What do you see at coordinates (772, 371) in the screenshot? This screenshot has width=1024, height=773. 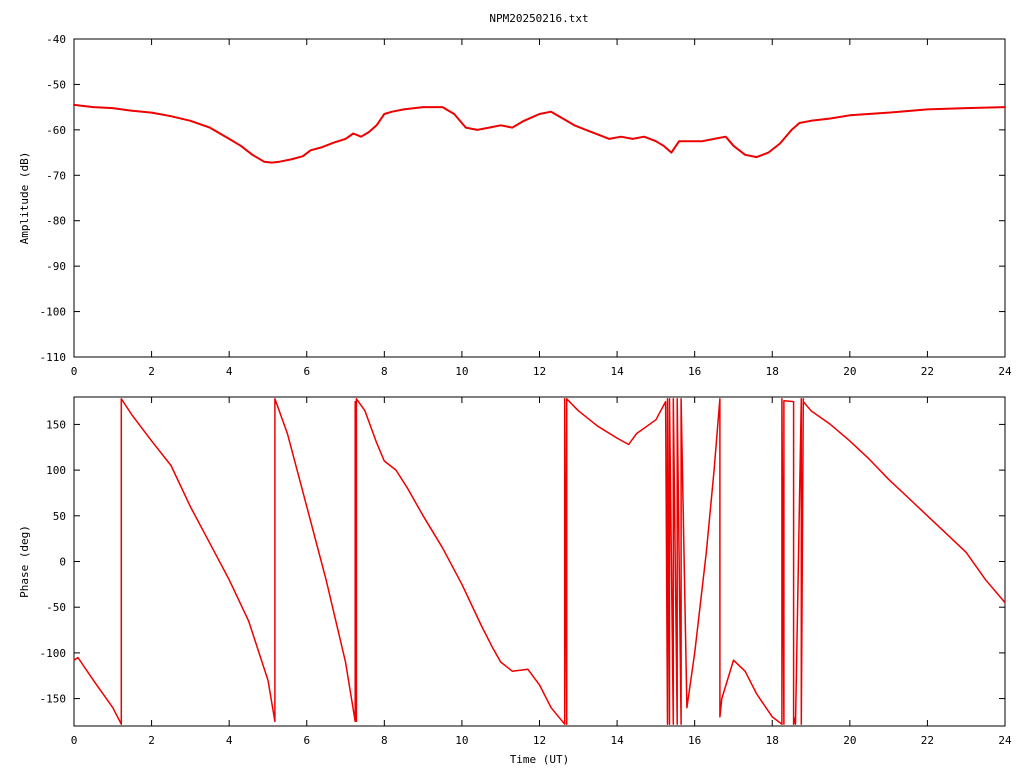 I see `x-tick-label-amplitude: 18` at bounding box center [772, 371].